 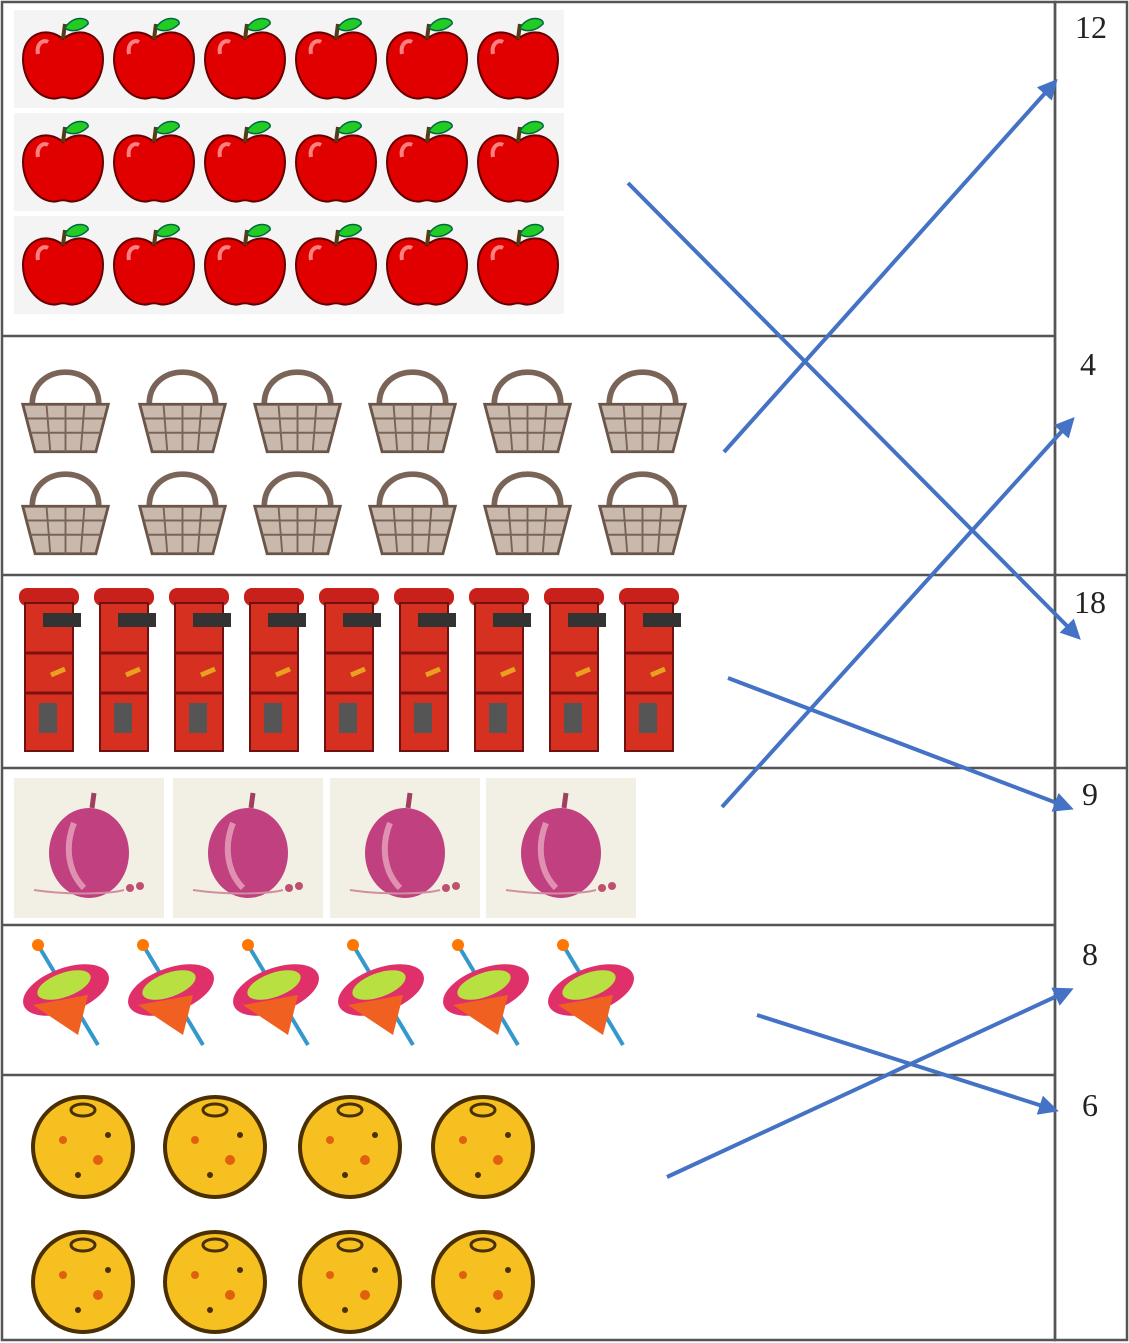 What do you see at coordinates (1091, 27) in the screenshot?
I see `number: 12` at bounding box center [1091, 27].